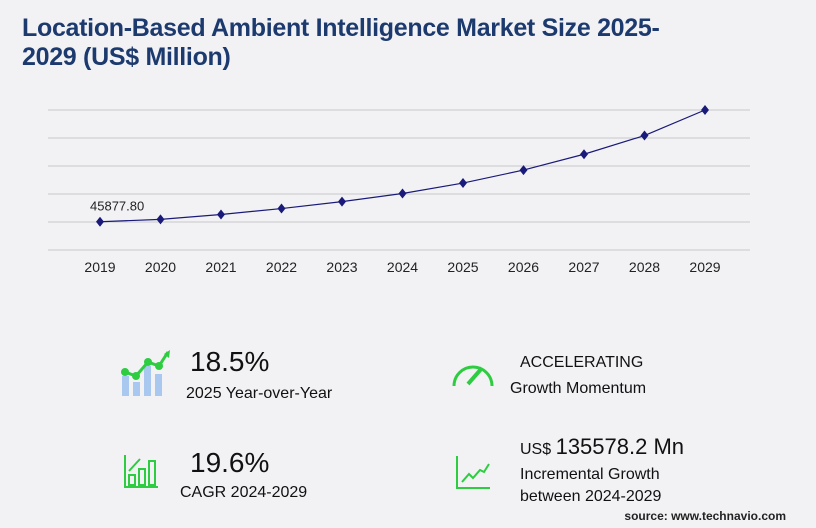 The image size is (816, 528). Describe the element at coordinates (591, 496) in the screenshot. I see `incr-label-2: between 2024-2029` at that location.